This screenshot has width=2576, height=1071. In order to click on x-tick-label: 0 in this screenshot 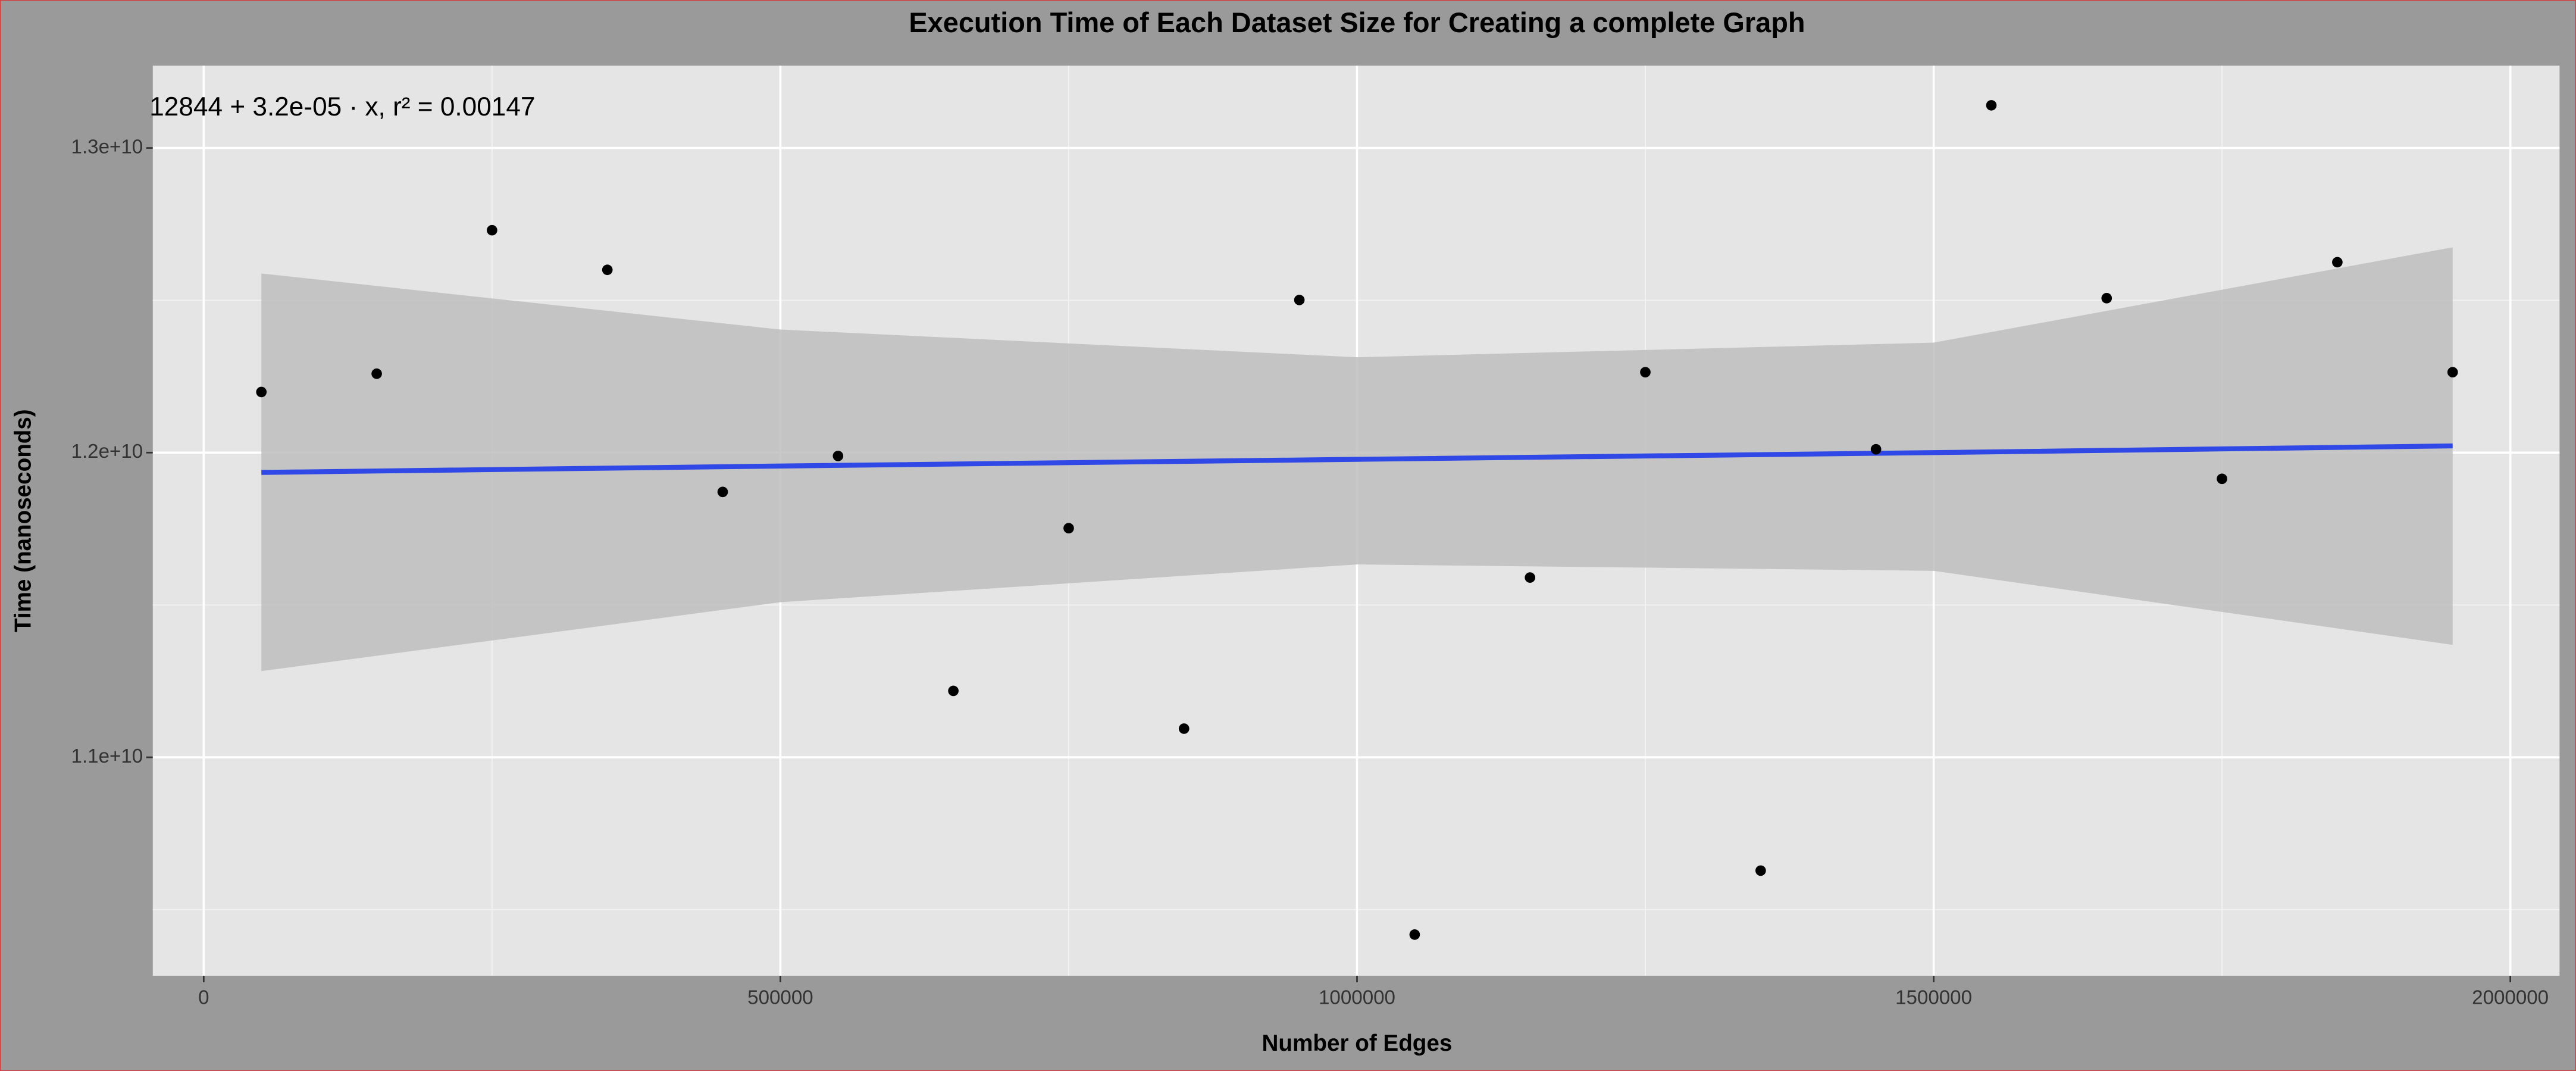, I will do `click(203, 997)`.